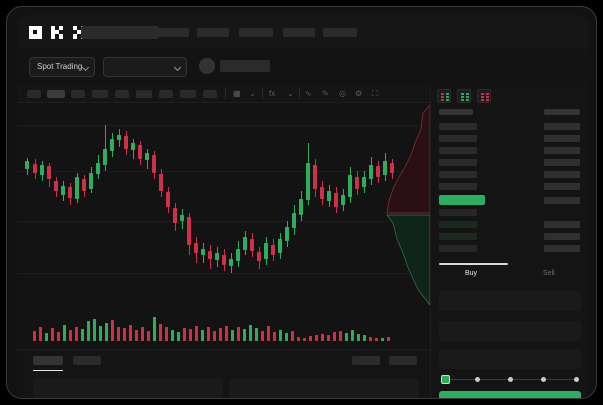 The width and height of the screenshot is (603, 405). I want to click on orderbook-bids-icon, so click(464, 96).